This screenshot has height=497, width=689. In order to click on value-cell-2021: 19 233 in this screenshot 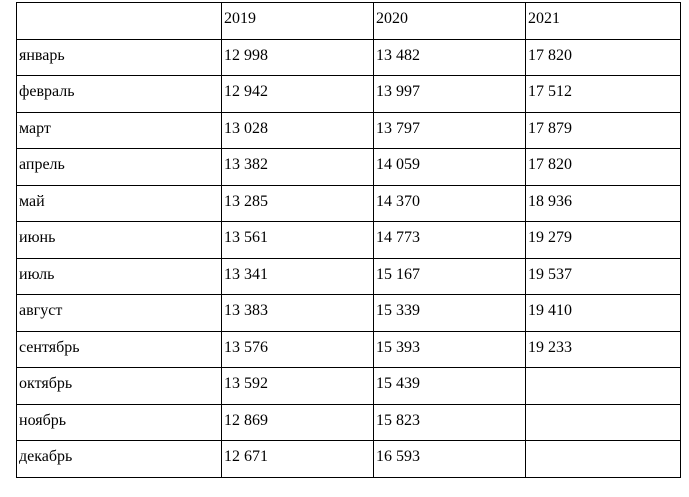, I will do `click(603, 349)`.